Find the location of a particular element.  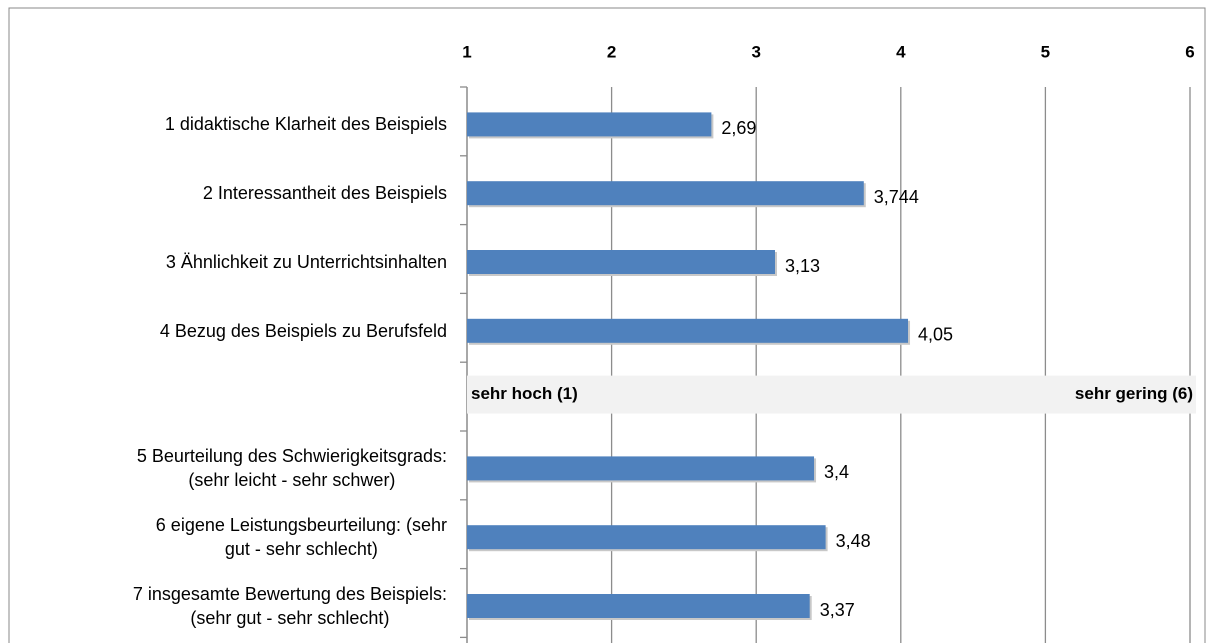

y-tick-label: 4 Bezug des Beispiels zu Berufsfeld is located at coordinates (303, 330).